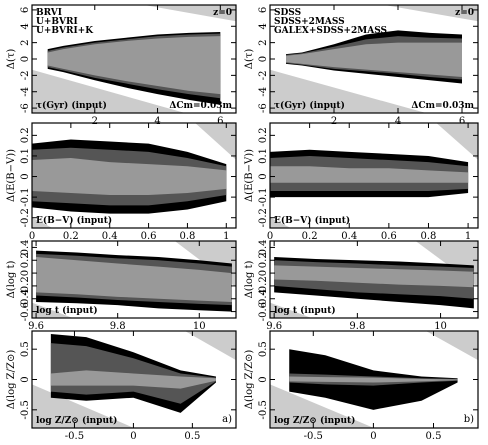  Describe the element at coordinates (469, 419) in the screenshot. I see `panel-label: b)` at that location.